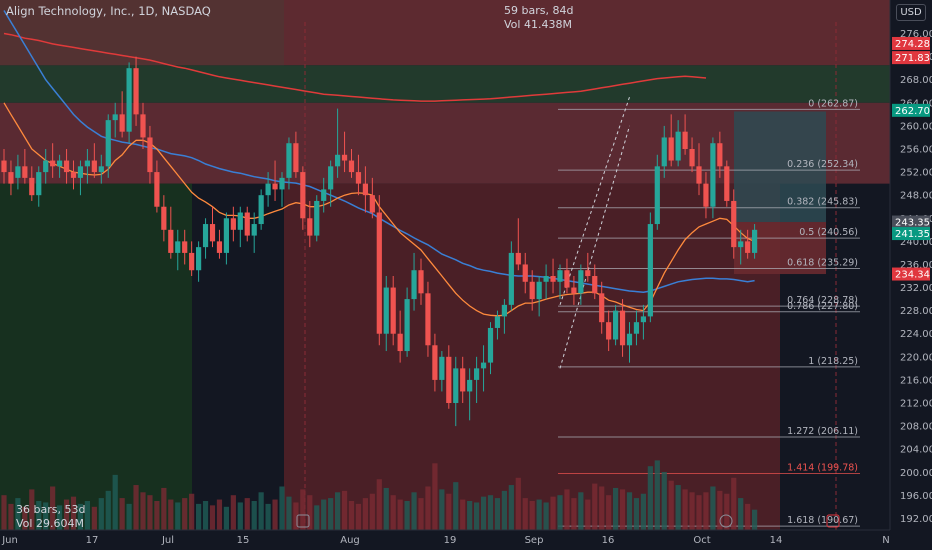  What do you see at coordinates (303, 521) in the screenshot?
I see `earnings-marker-icon` at bounding box center [303, 521].